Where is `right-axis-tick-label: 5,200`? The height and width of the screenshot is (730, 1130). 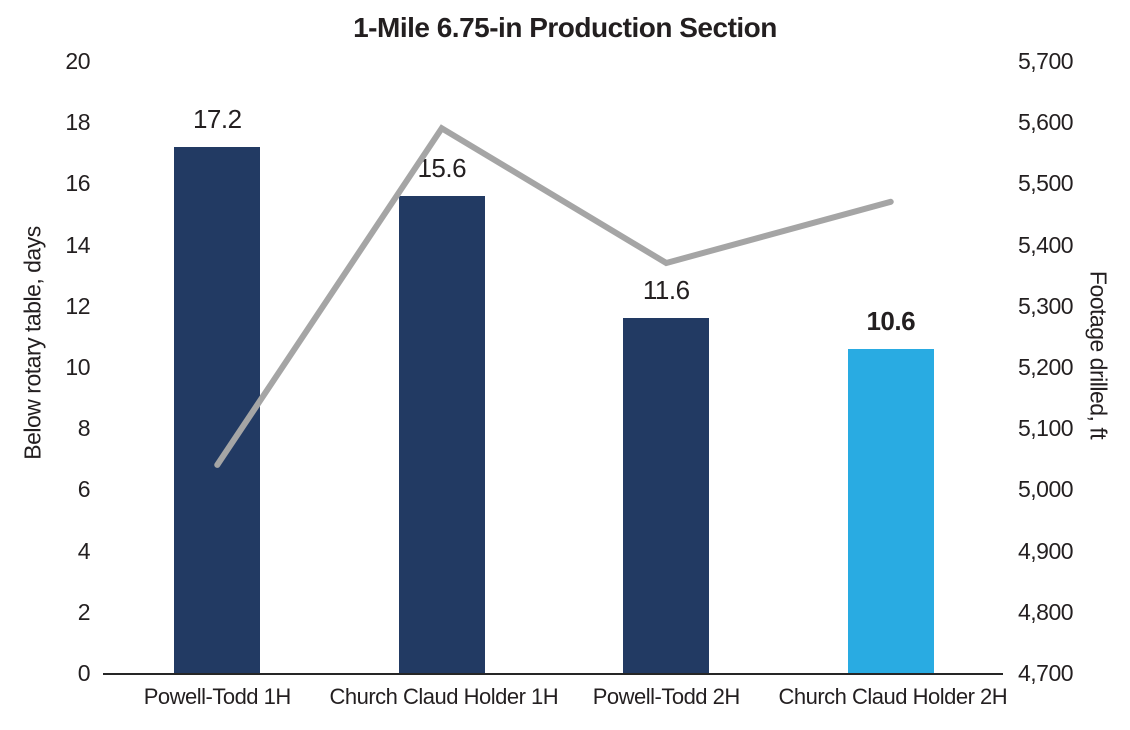 right-axis-tick-label: 5,200 is located at coordinates (1046, 367).